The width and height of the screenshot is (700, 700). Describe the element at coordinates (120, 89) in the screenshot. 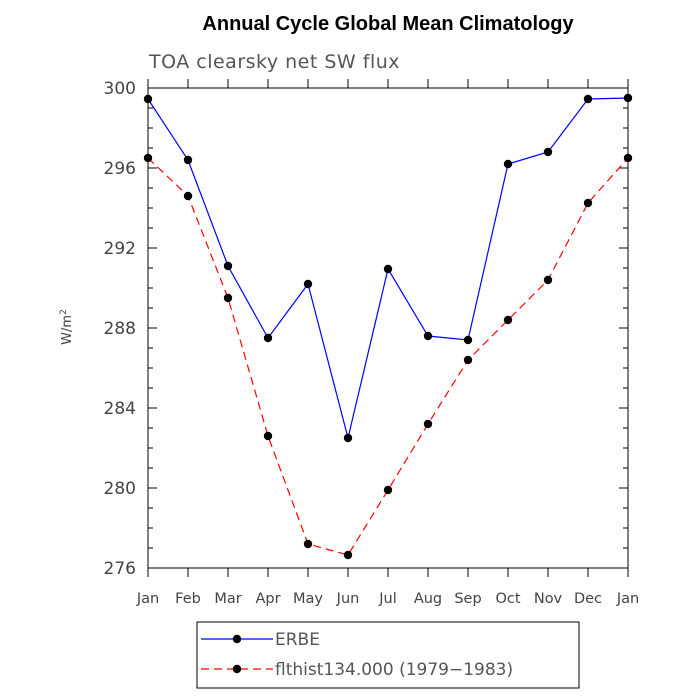

I see `y-tick-label: 300` at that location.